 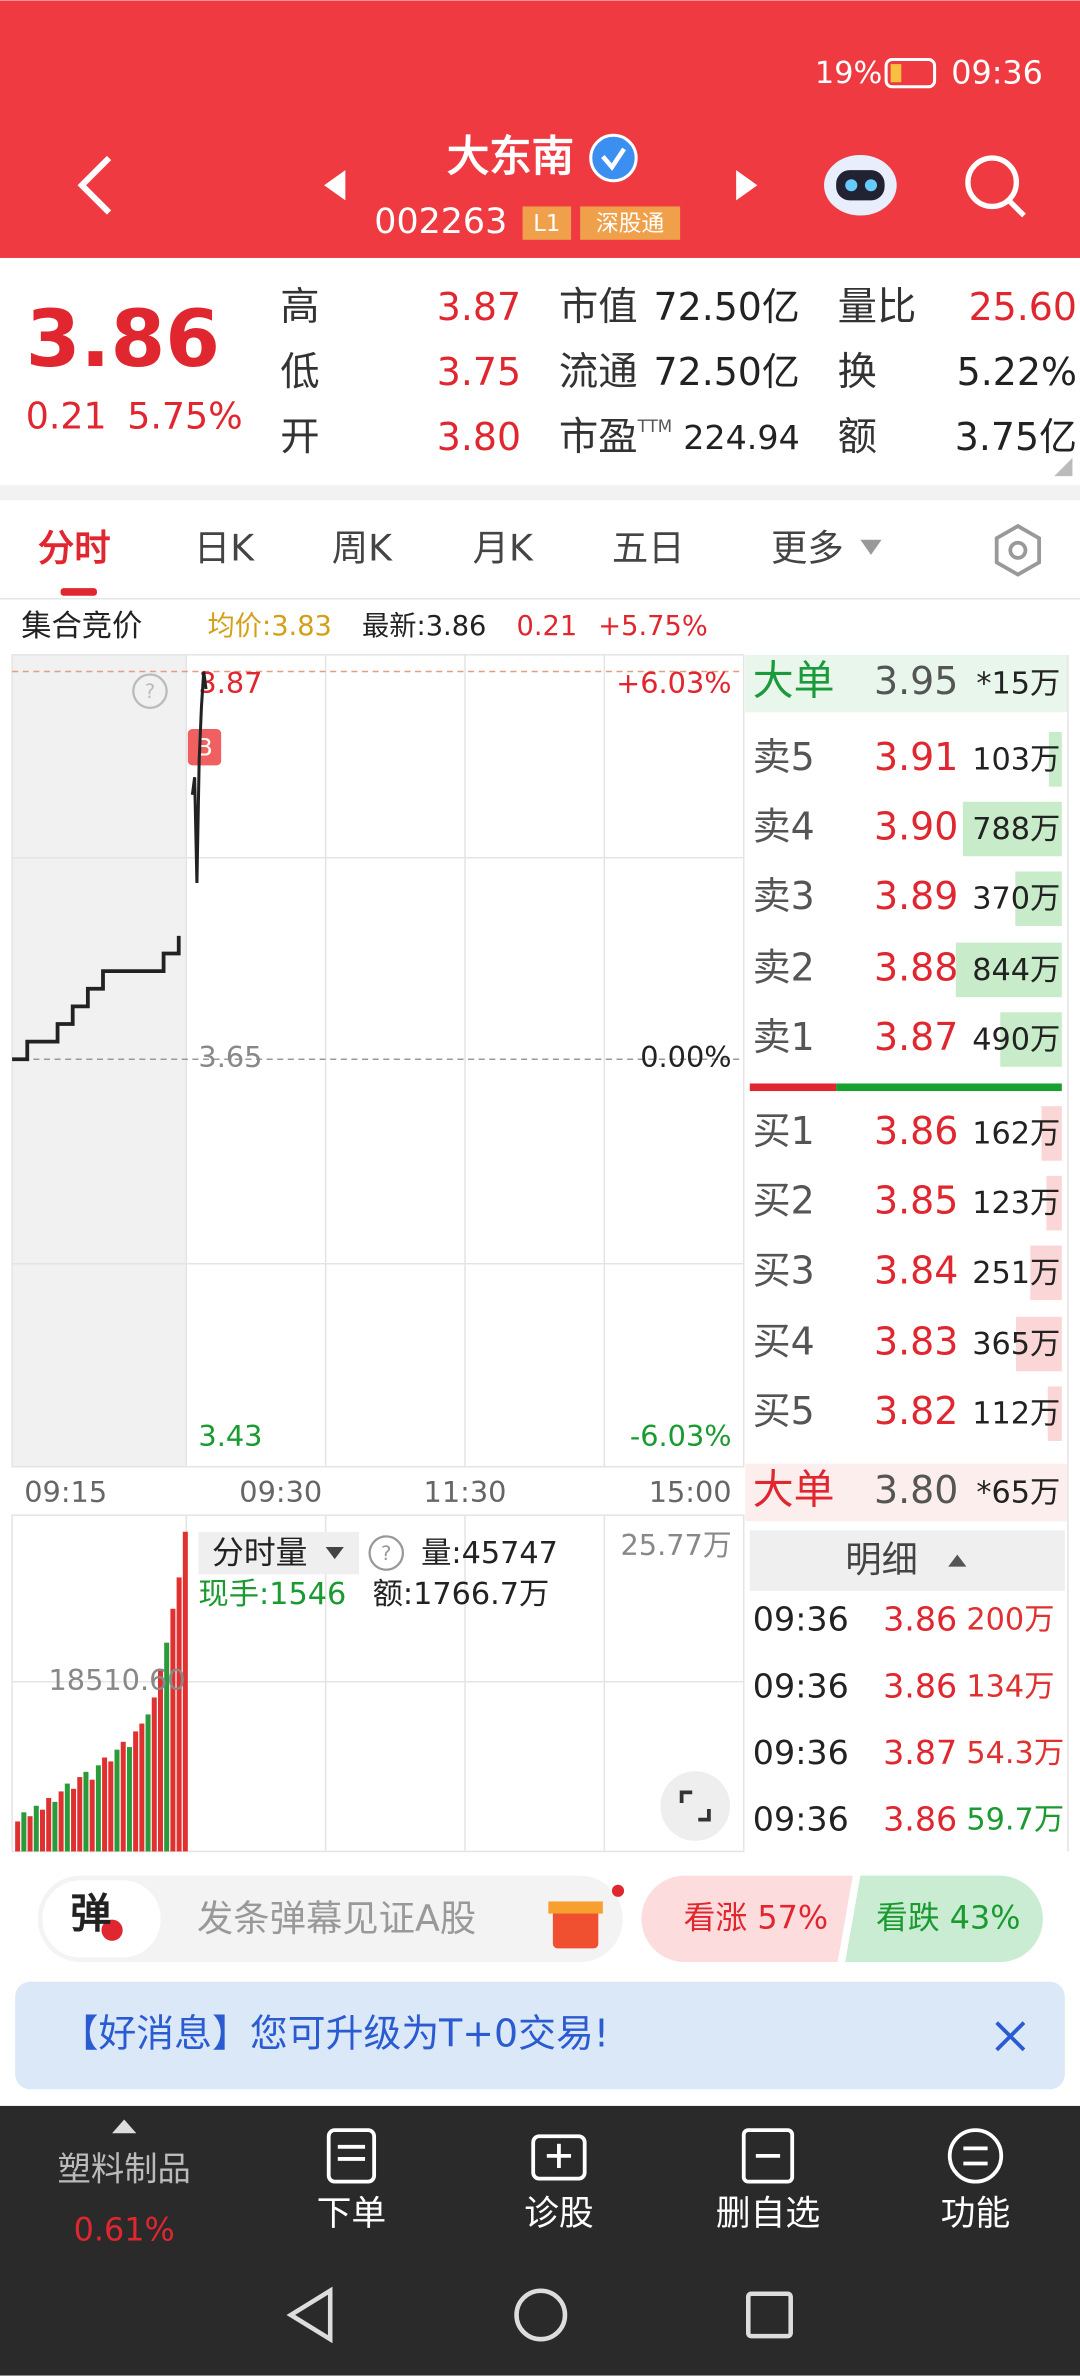 What do you see at coordinates (299, 437) in the screenshot?
I see `stat-label: 开` at bounding box center [299, 437].